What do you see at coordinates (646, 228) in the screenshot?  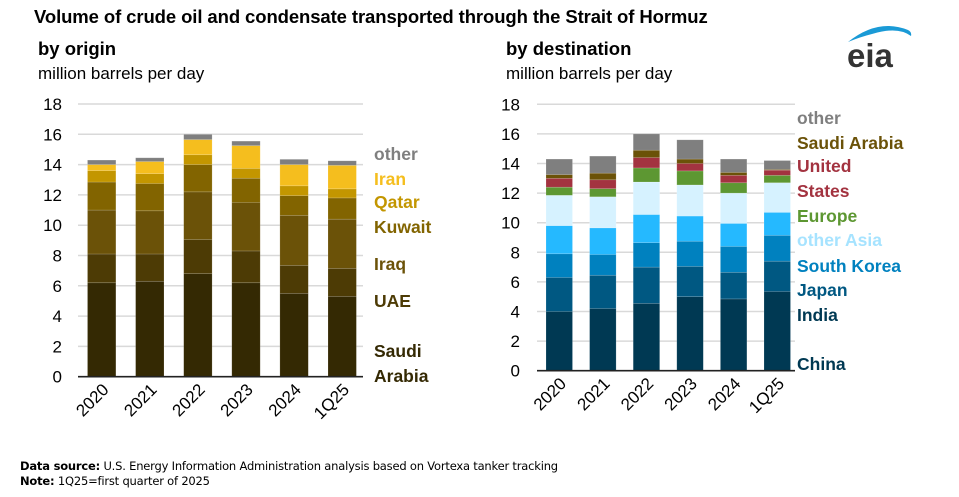 I see `destination-bar-south-korea-2022` at bounding box center [646, 228].